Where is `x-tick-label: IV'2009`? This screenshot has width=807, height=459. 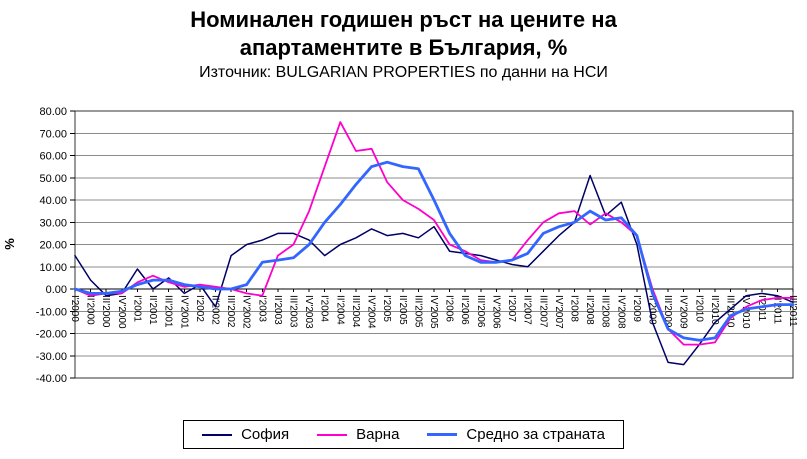 x-tick-label: IV'2009 is located at coordinates (683, 312).